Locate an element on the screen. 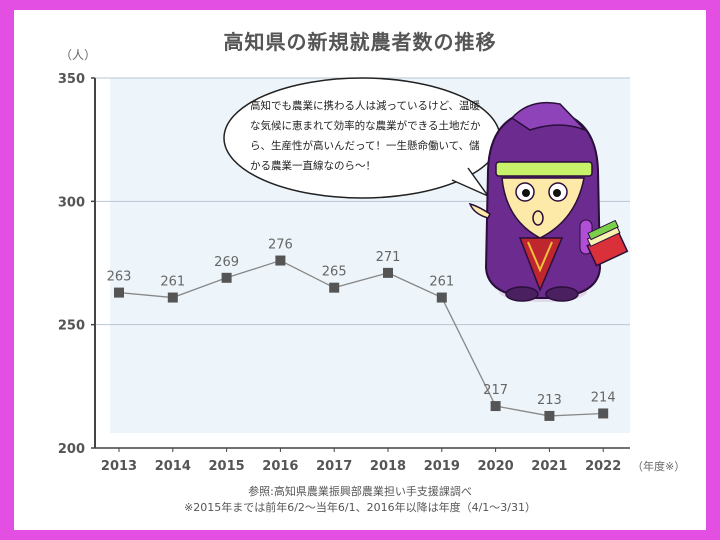  x-tick-label: 2018 is located at coordinates (388, 466).